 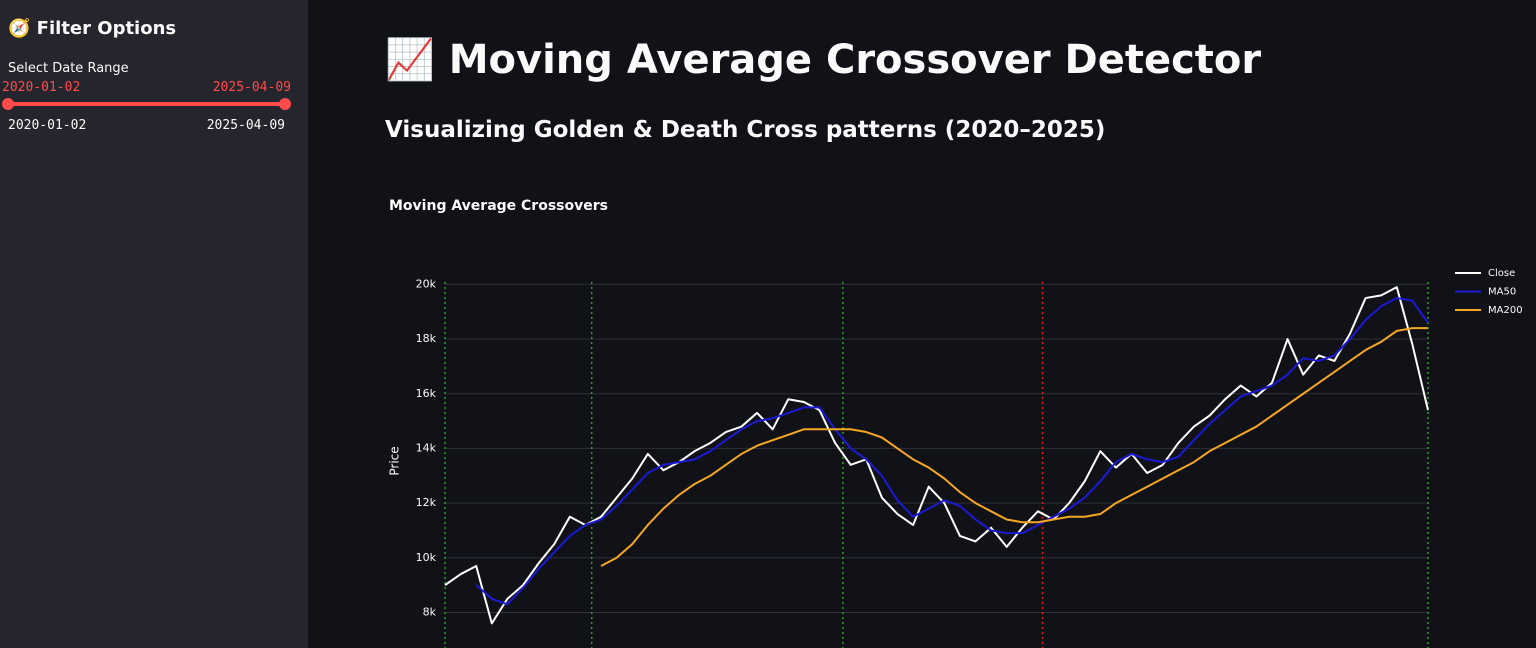 I want to click on sidebar-title: 🧭 Filter Options, so click(x=92, y=28).